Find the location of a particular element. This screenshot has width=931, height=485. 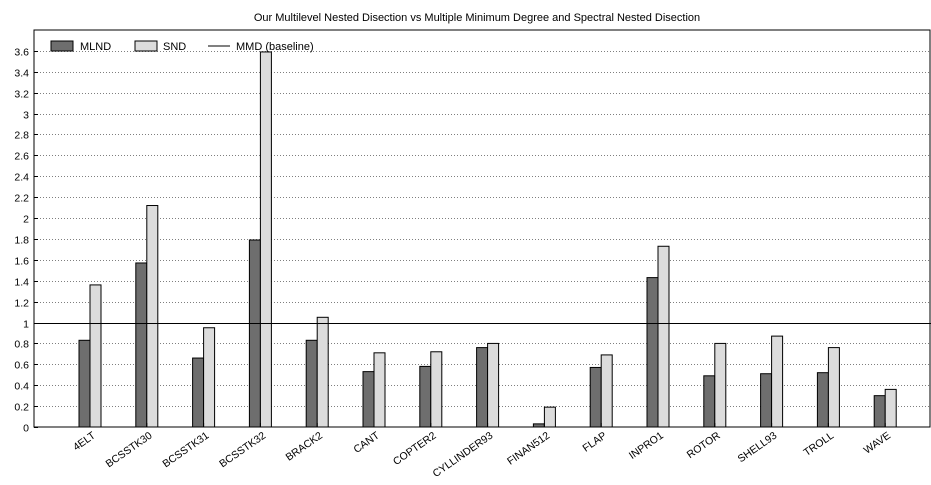

y-tick-label: 1 is located at coordinates (26, 325).